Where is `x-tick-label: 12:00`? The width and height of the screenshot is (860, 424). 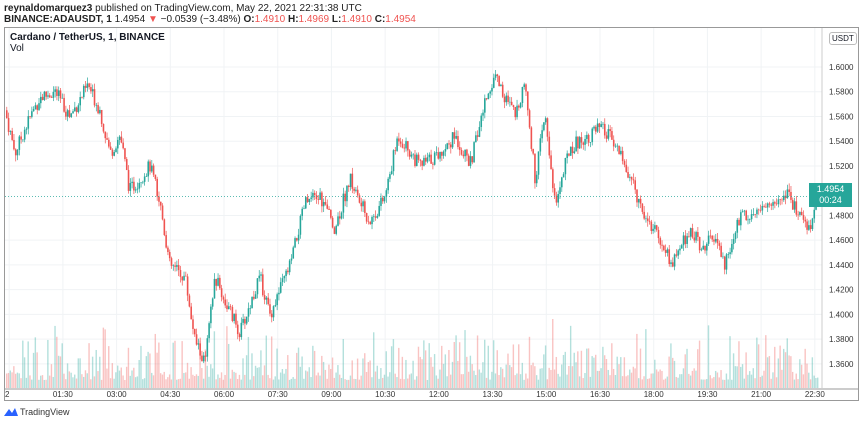
x-tick-label: 12:00 is located at coordinates (439, 394).